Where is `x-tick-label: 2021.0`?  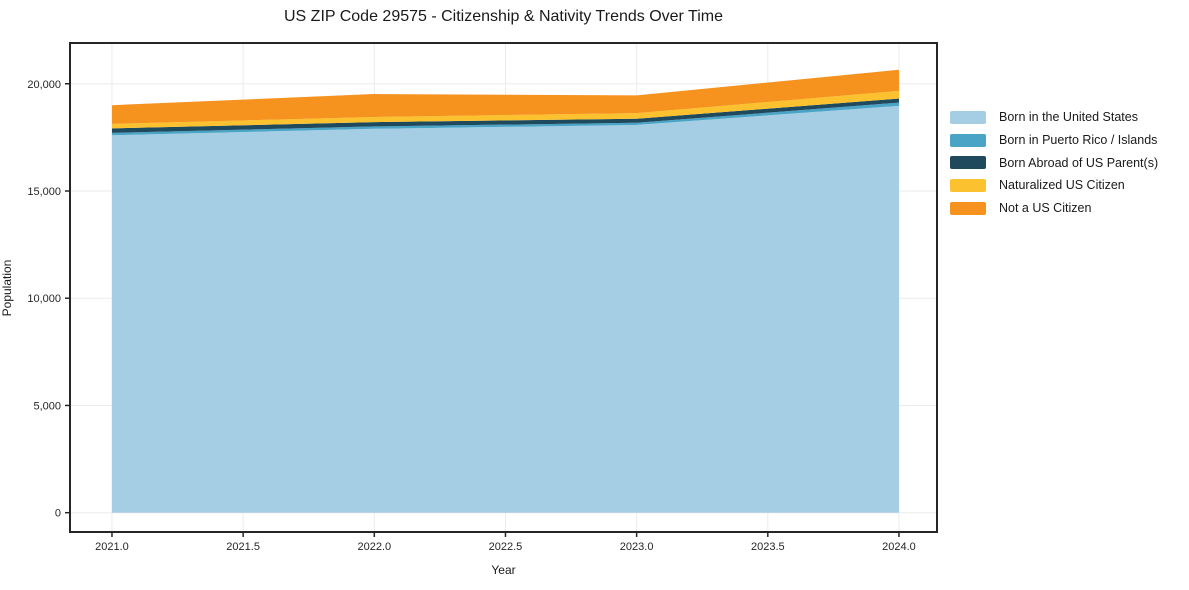 x-tick-label: 2021.0 is located at coordinates (112, 547).